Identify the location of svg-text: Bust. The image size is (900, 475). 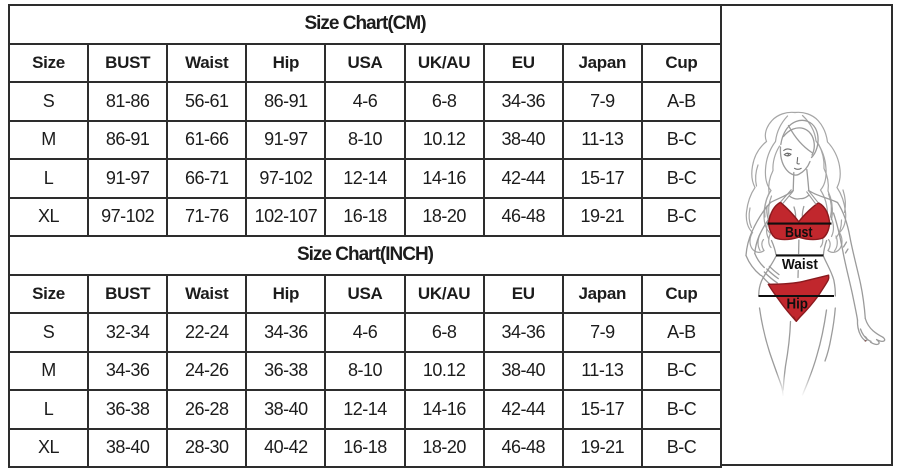
(799, 232).